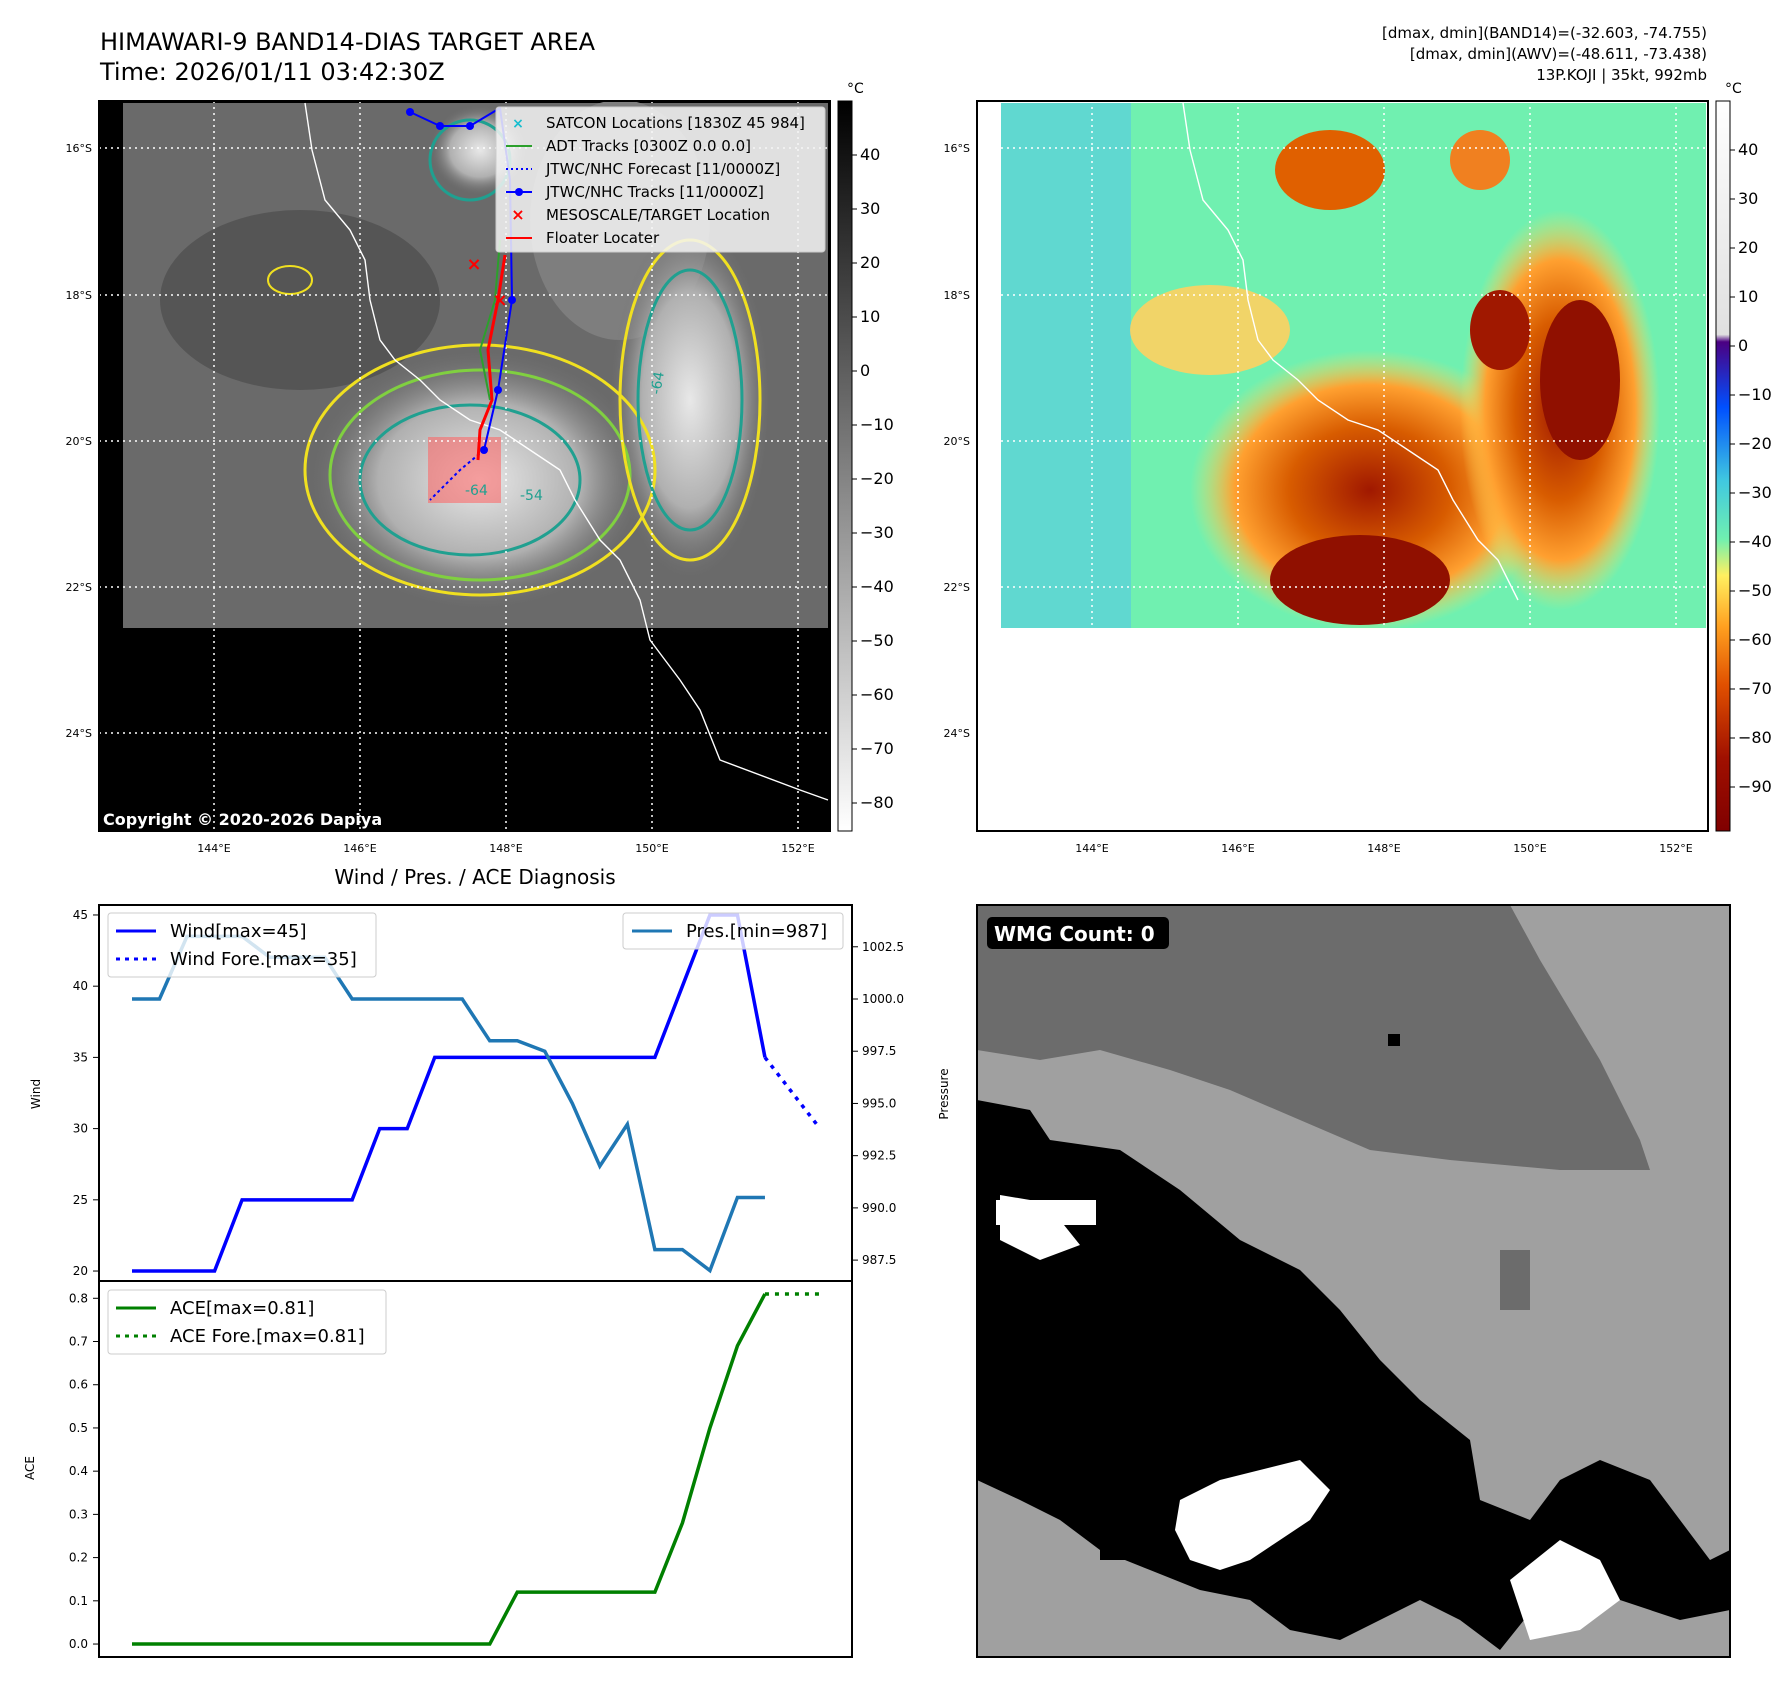 The height and width of the screenshot is (1690, 1792). What do you see at coordinates (566, 451) in the screenshot?
I see `coastline` at bounding box center [566, 451].